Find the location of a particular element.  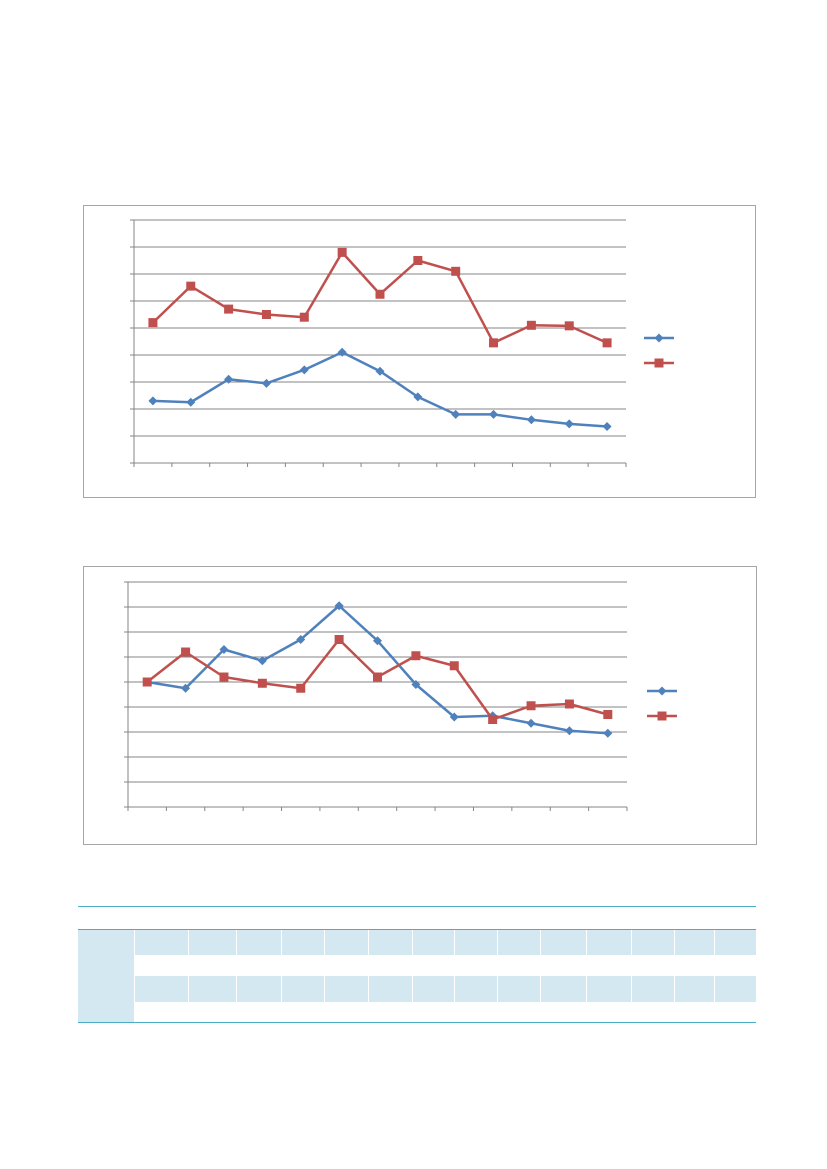

table-bottom-rule is located at coordinates (417, 1022).